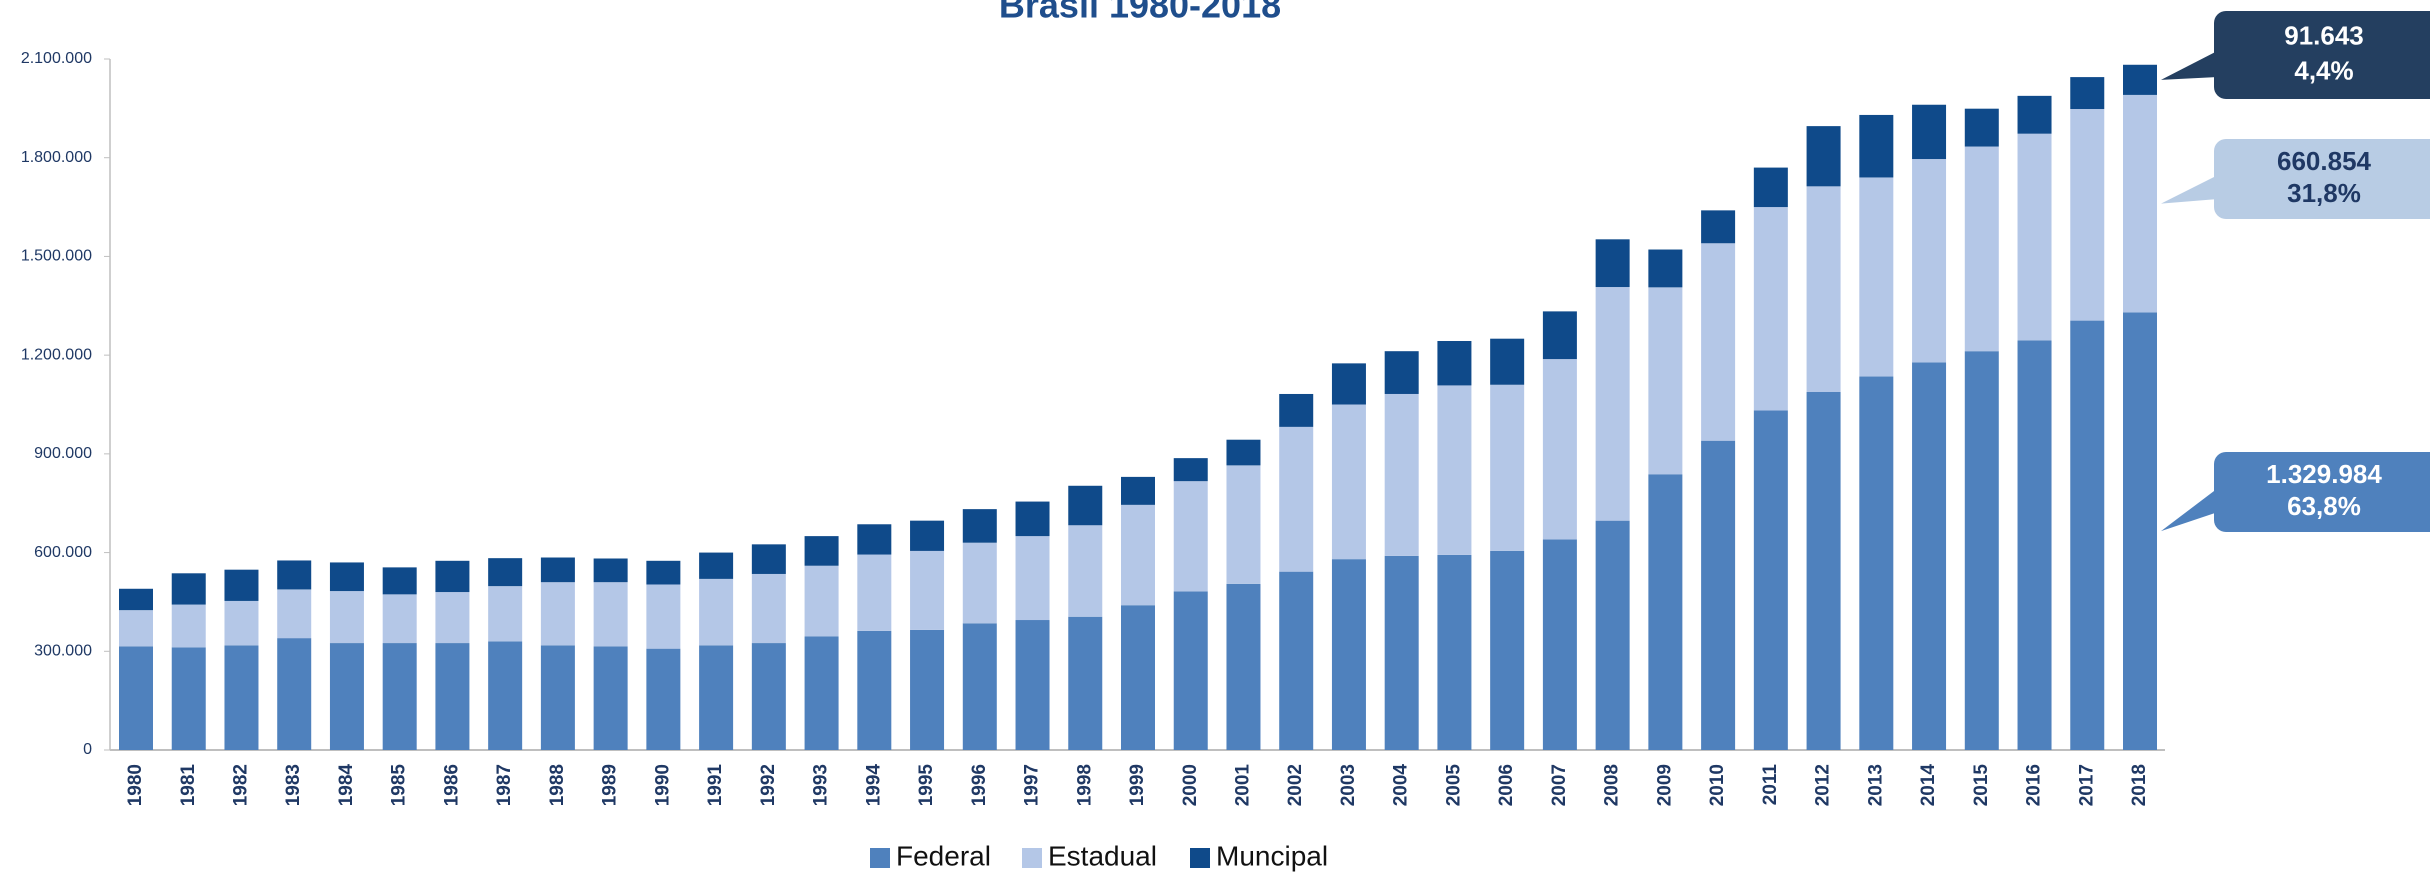 The height and width of the screenshot is (872, 2430). Describe the element at coordinates (2086, 785) in the screenshot. I see `x-tick-label: 2017` at that location.